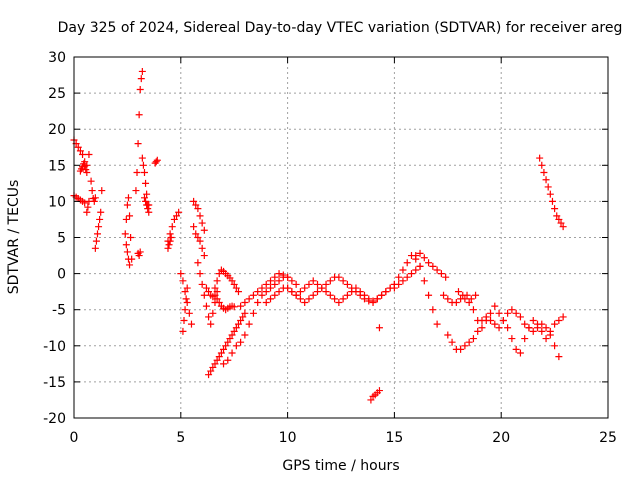 The image size is (640, 480). Describe the element at coordinates (74, 438) in the screenshot. I see `x-tick-label: 0` at that location.